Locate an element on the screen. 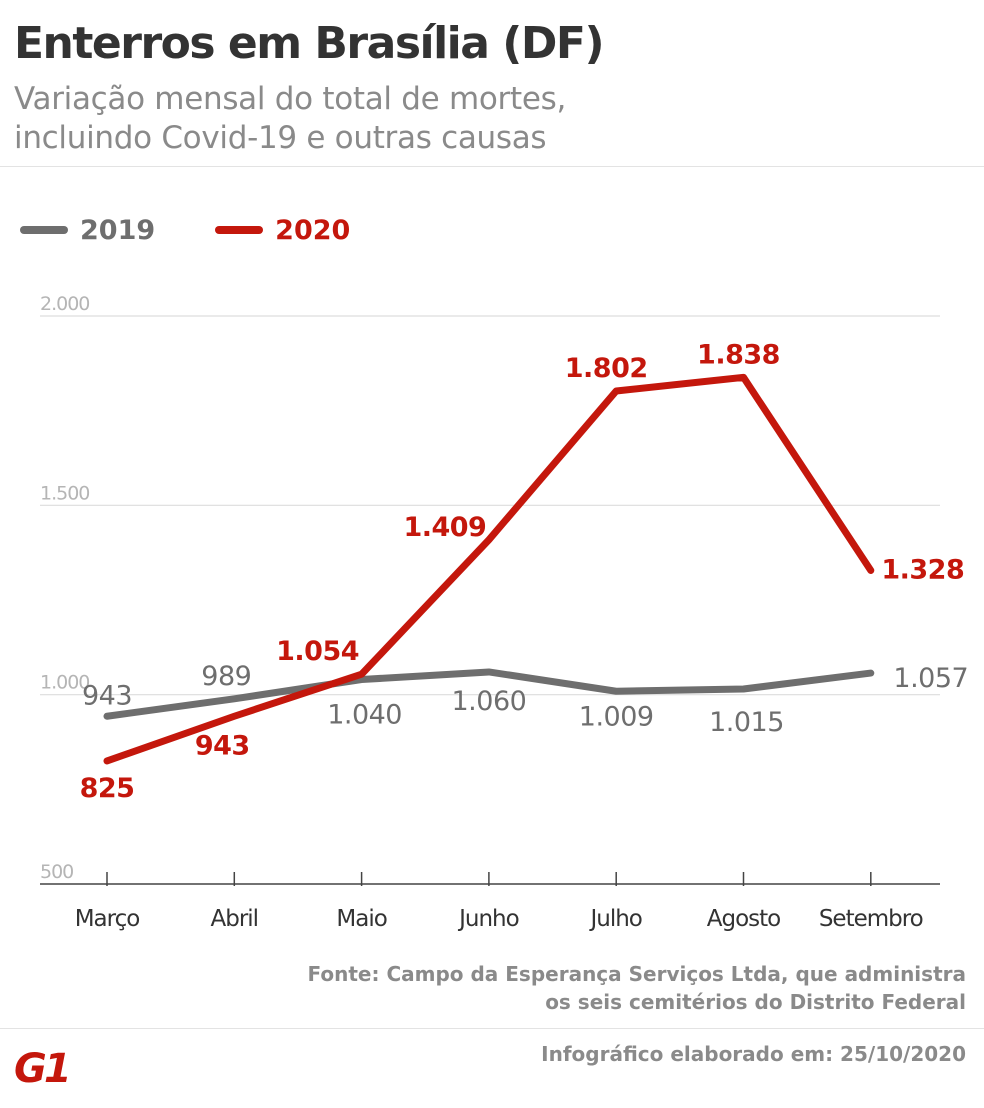 This screenshot has width=984, height=1108. data-label-2019-0: 943 is located at coordinates (107, 695).